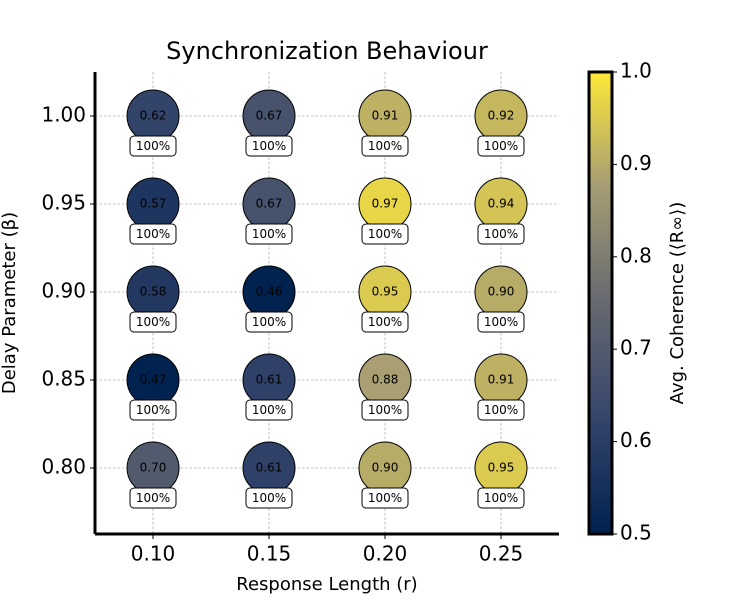 Image resolution: width=750 pixels, height=600 pixels. What do you see at coordinates (501, 116) in the screenshot?
I see `value-label: 0.92` at bounding box center [501, 116].